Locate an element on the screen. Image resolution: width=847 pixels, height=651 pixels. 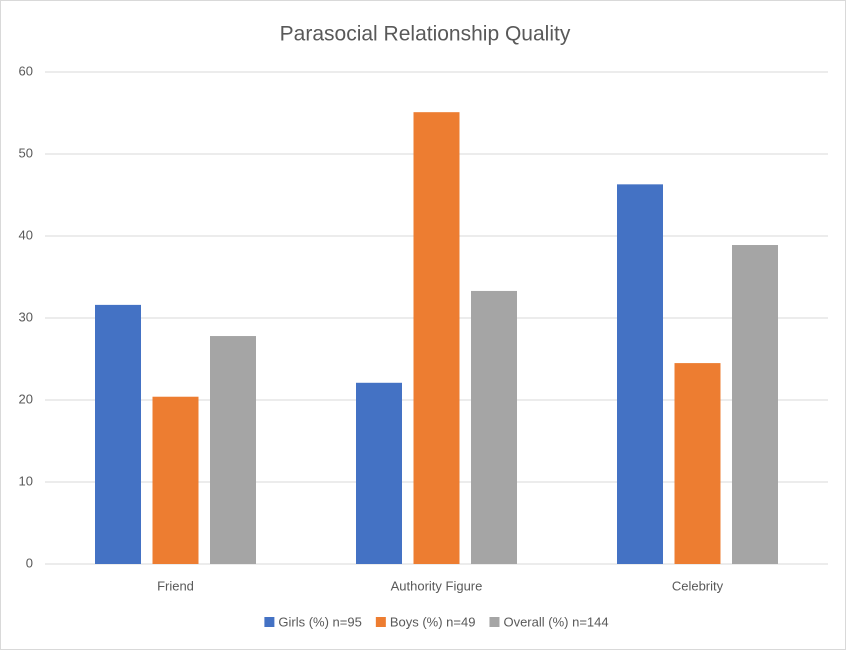
y-tick-label: 40 is located at coordinates (26, 234).